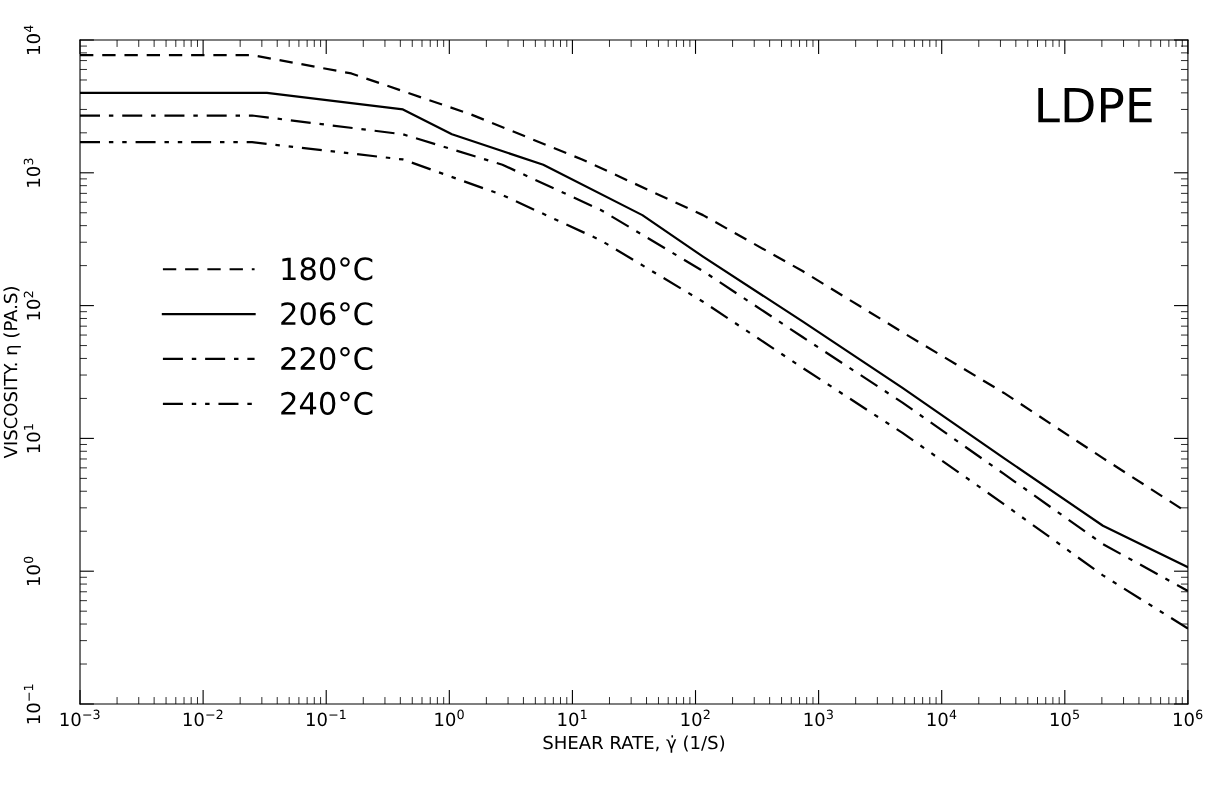 This screenshot has width=1231, height=800. What do you see at coordinates (634, 744) in the screenshot?
I see `x-axis-title: SHEAR RATE, γ̇ (1/S)` at bounding box center [634, 744].